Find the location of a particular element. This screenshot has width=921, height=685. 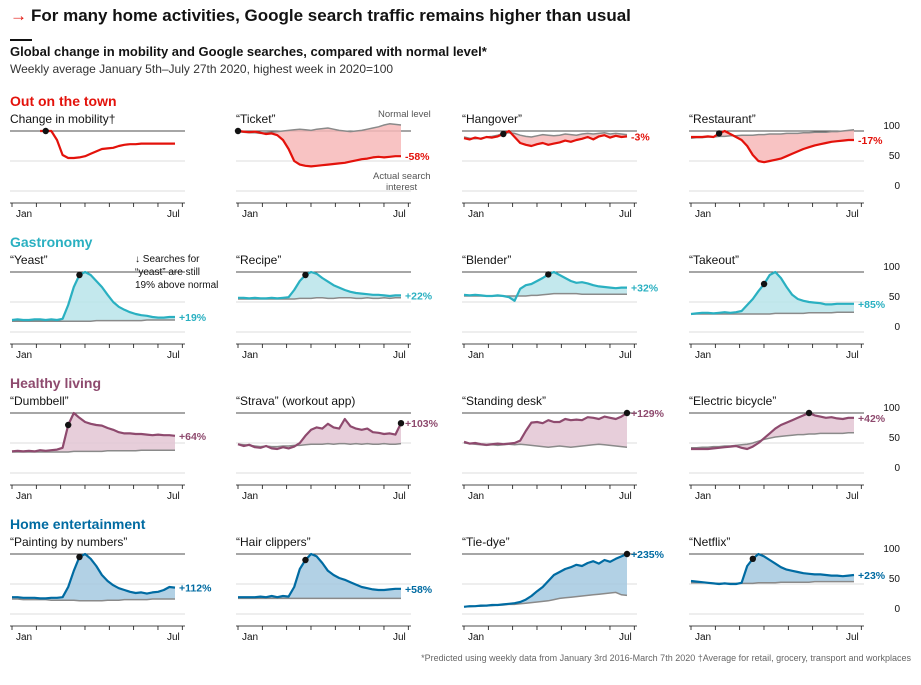

panel-title: “Blender” is located at coordinates (486, 260).